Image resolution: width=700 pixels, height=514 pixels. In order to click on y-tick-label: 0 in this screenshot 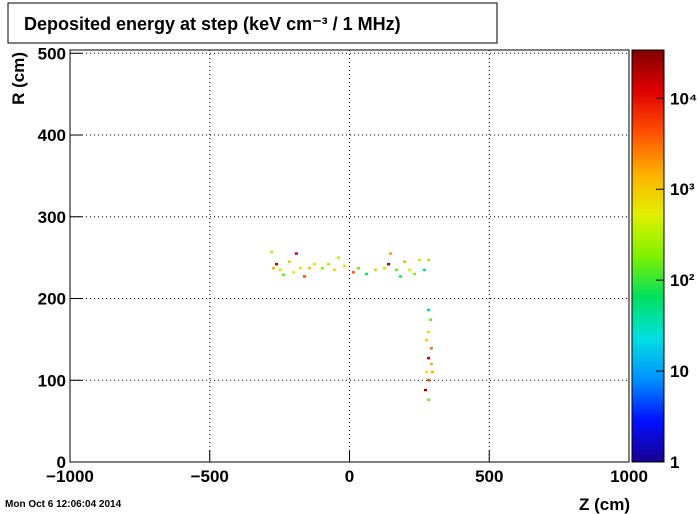, I will do `click(61, 462)`.